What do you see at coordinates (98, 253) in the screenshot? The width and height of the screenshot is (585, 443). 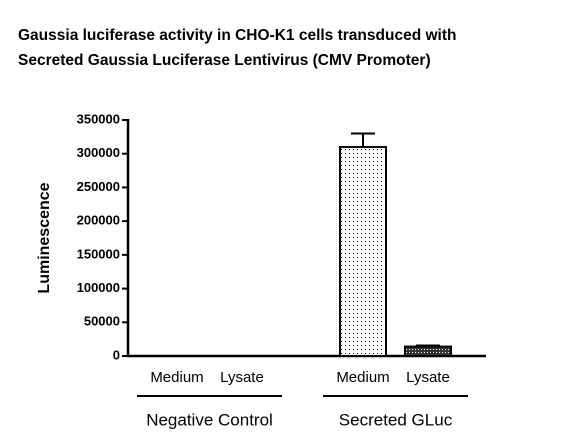 I see `y-tick-label: 150000` at bounding box center [98, 253].